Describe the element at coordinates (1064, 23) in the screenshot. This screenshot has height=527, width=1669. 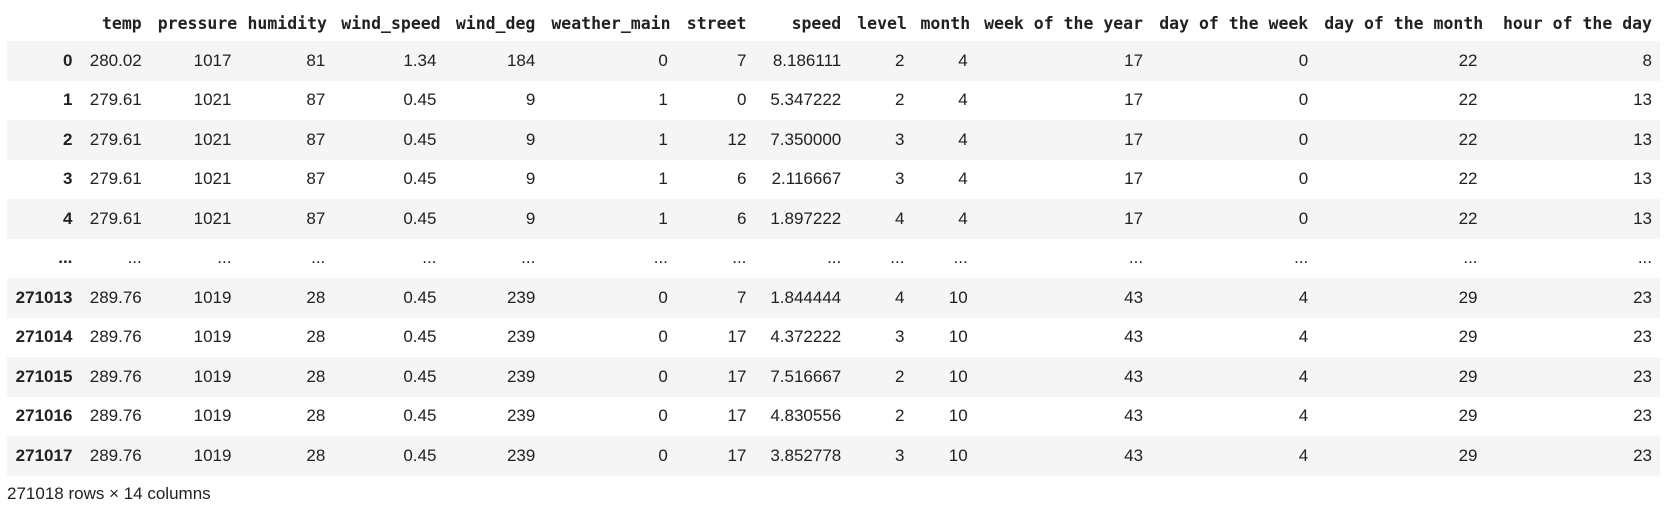
I see `column-header: week of the year` at that location.